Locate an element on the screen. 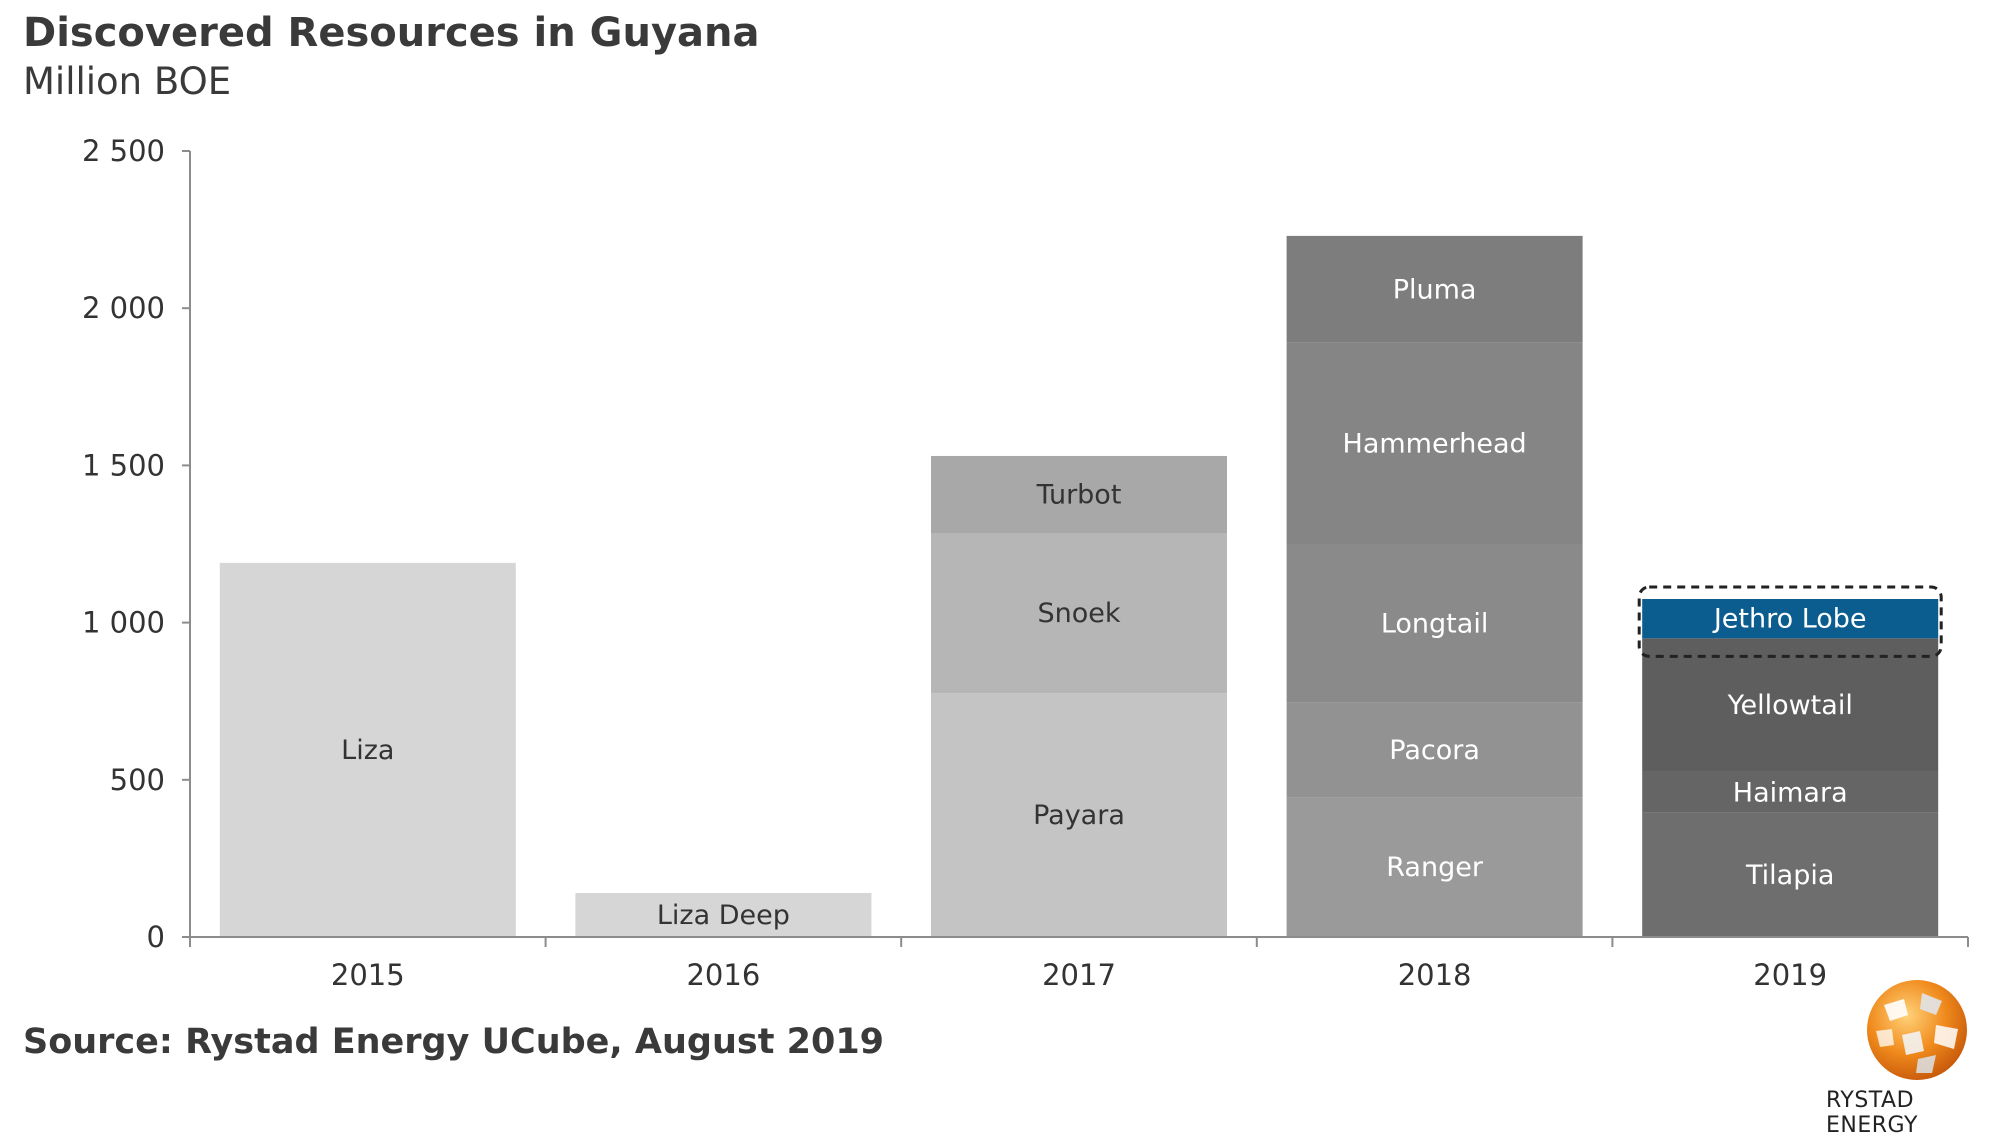 Image resolution: width=2008 pixels, height=1138 pixels. source-note: Source: Rystad Energy UCube, August 2019 is located at coordinates (454, 1042).